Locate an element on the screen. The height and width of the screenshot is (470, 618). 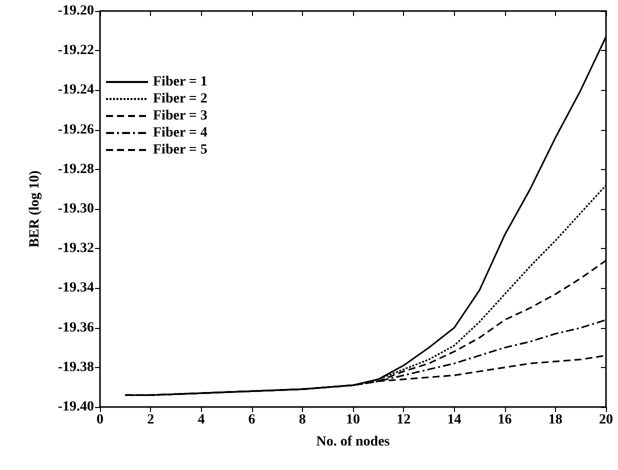
y-tick-label: -19.26 is located at coordinates (76, 130).